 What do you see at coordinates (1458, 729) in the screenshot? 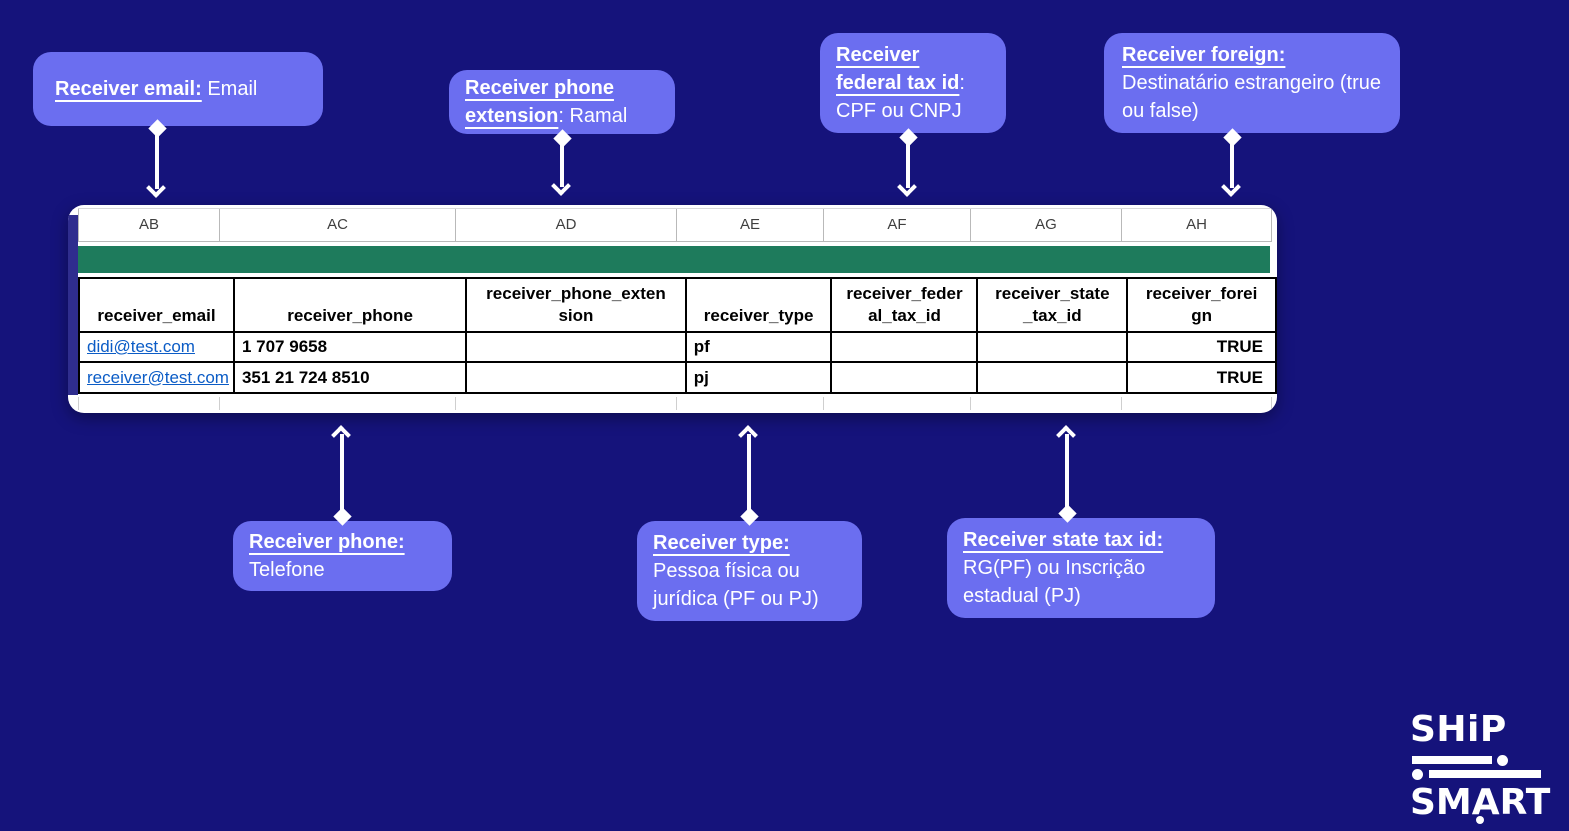
I see `logo-text-ship: SHiP` at bounding box center [1458, 729].